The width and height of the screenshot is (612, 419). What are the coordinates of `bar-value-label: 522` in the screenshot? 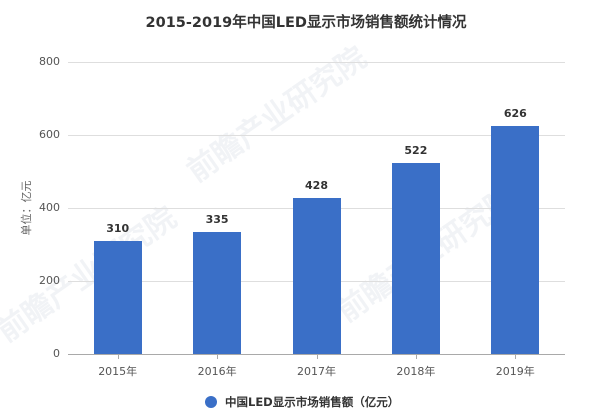 It's located at (416, 151).